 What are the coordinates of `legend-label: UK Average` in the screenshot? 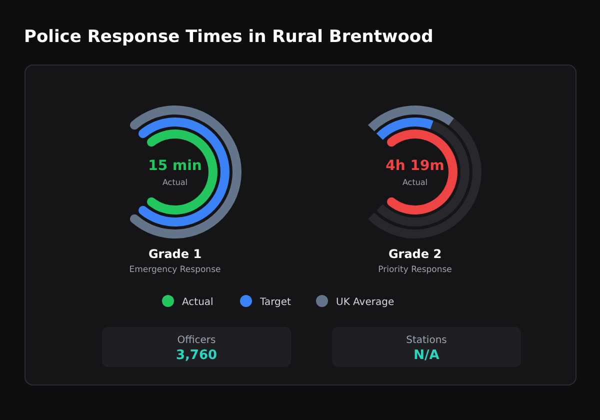 It's located at (365, 302).